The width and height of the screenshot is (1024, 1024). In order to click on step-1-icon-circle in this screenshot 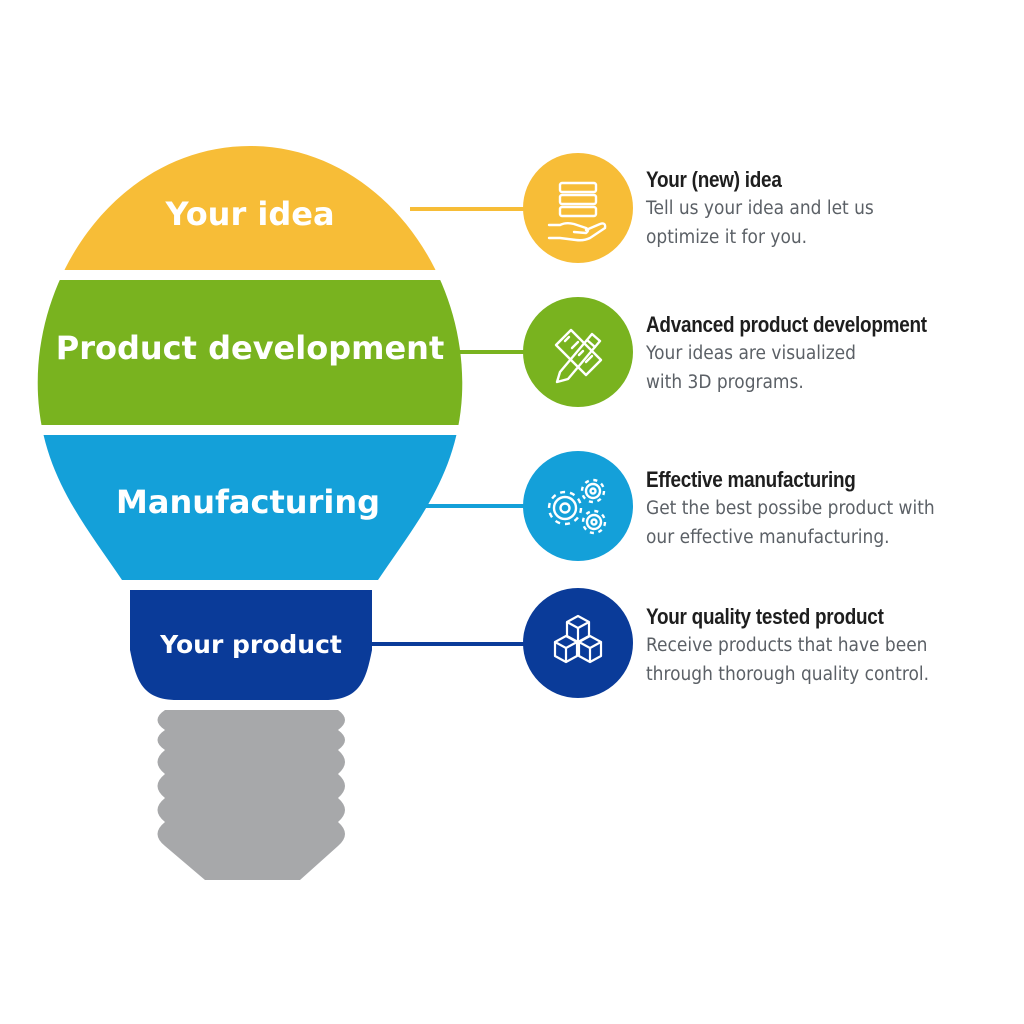, I will do `click(578, 208)`.